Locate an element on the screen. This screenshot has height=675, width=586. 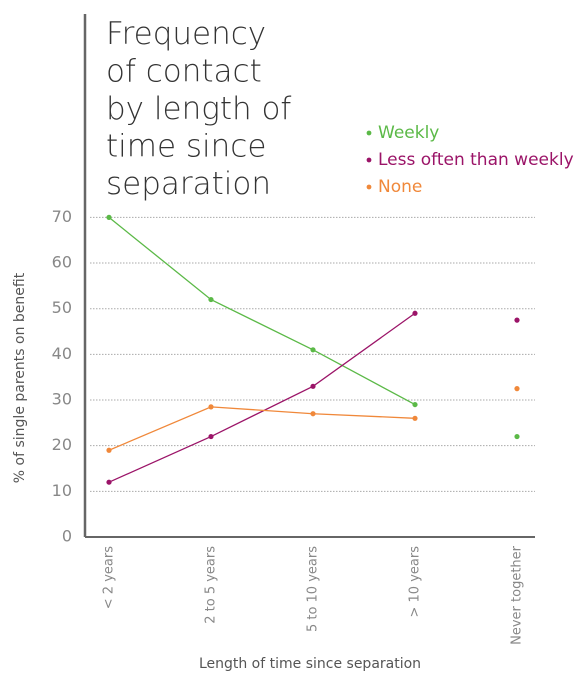
legend-label: Weekly is located at coordinates (408, 133).